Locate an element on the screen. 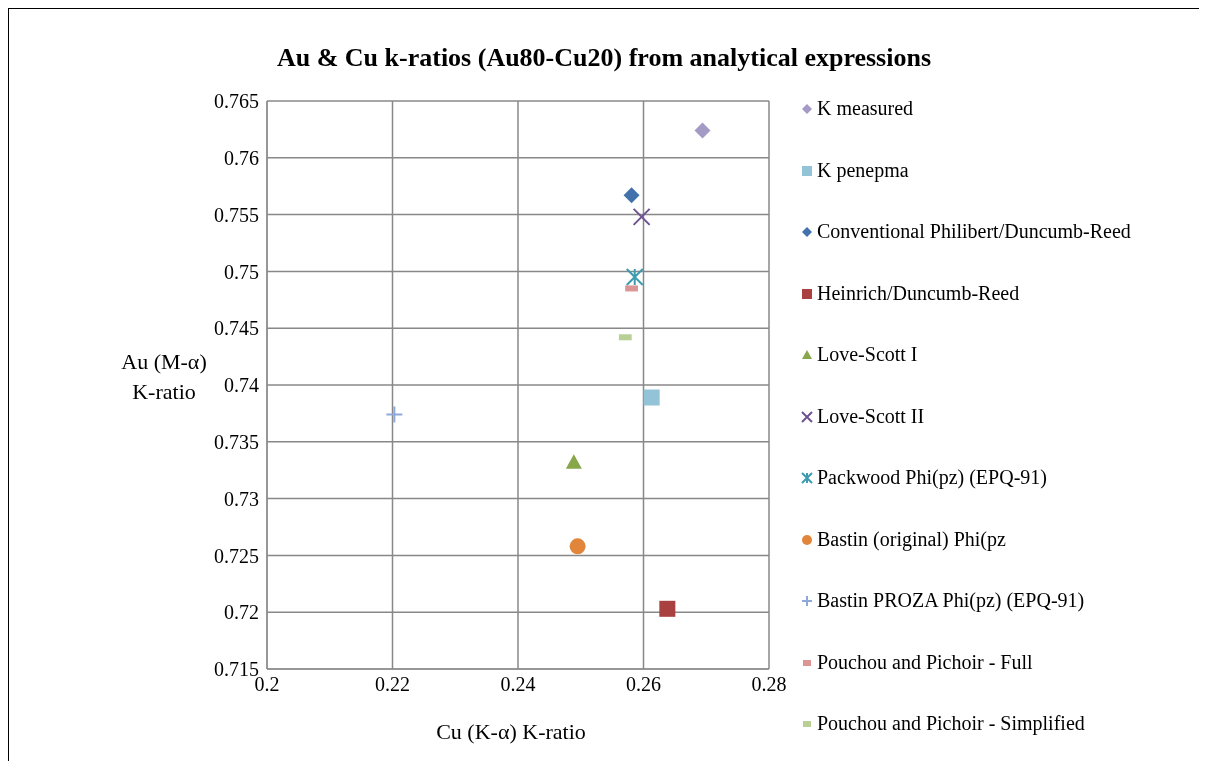  legend-label: Pouchou and Pichoir - Full is located at coordinates (925, 662).